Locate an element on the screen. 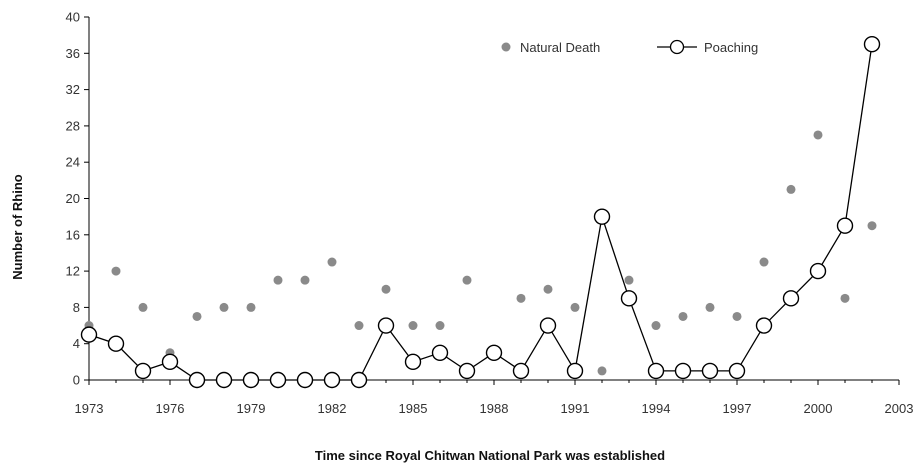 The height and width of the screenshot is (468, 917). x-tick-label: 1976 is located at coordinates (170, 408).